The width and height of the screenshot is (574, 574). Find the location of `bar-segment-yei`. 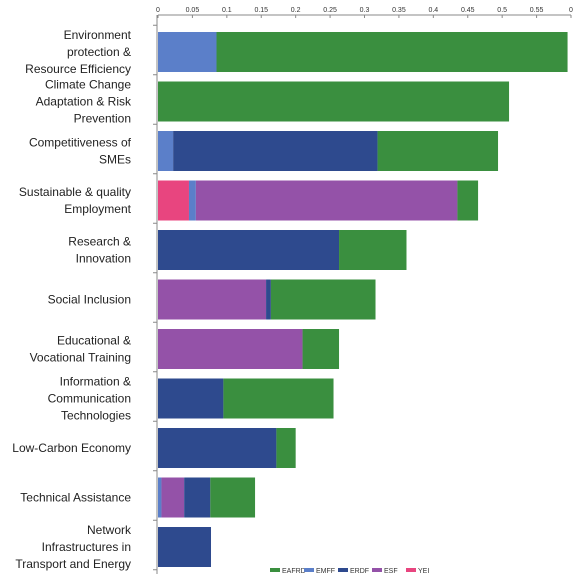

bar-segment-yei is located at coordinates (173, 200).